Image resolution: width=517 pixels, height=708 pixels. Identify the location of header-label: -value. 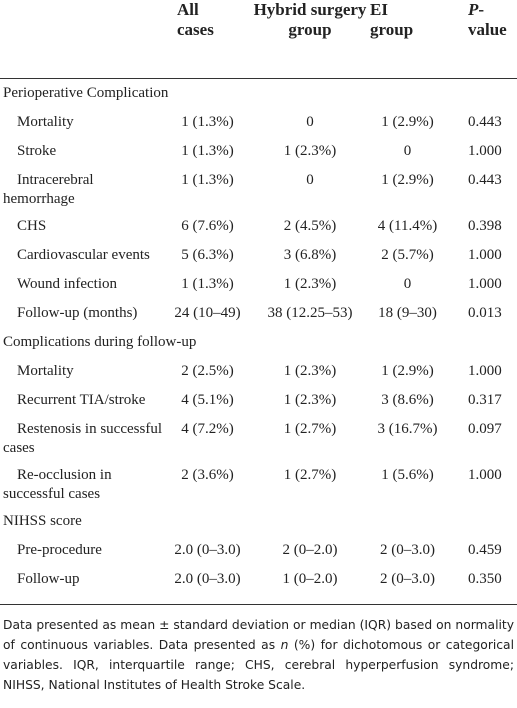
(487, 19).